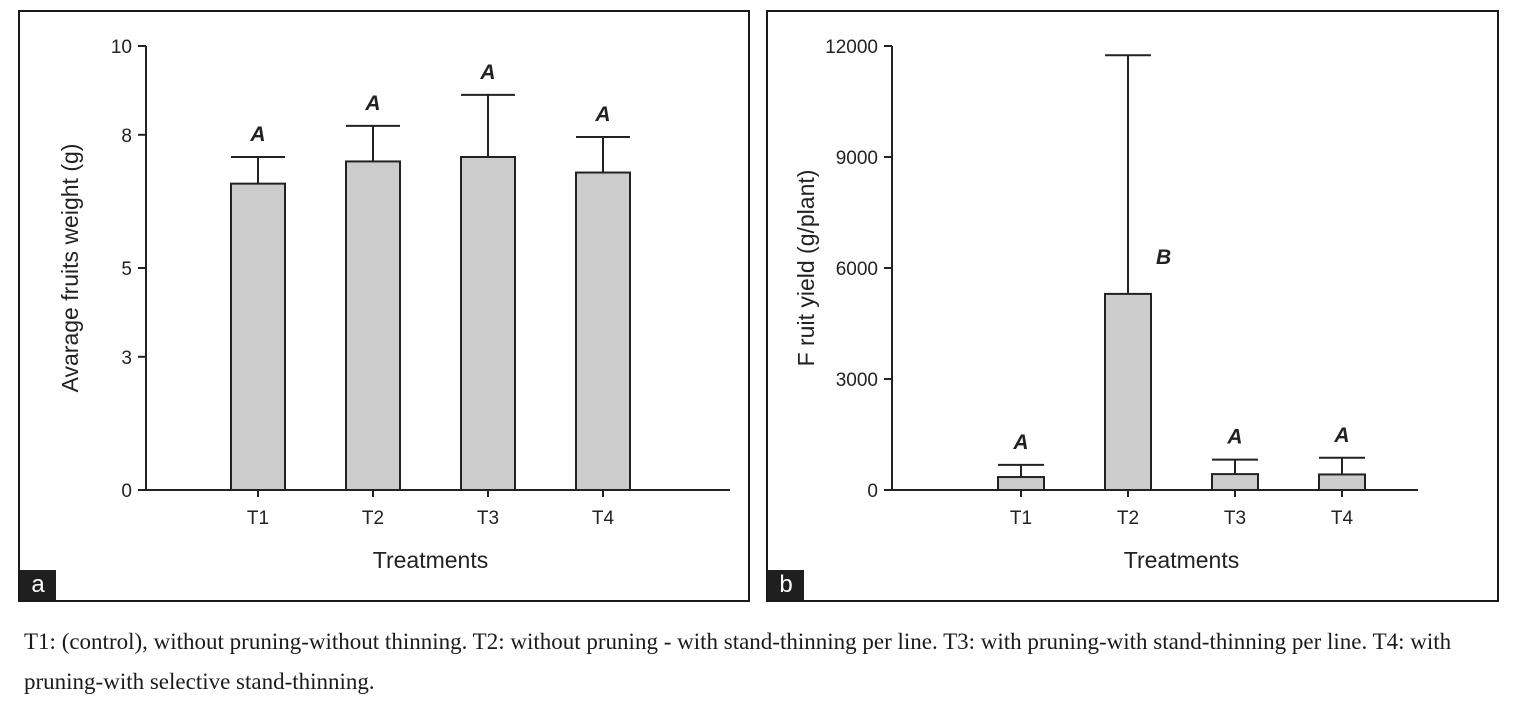 The height and width of the screenshot is (722, 1517). What do you see at coordinates (38, 585) in the screenshot?
I see `panel-label-a: a` at bounding box center [38, 585].